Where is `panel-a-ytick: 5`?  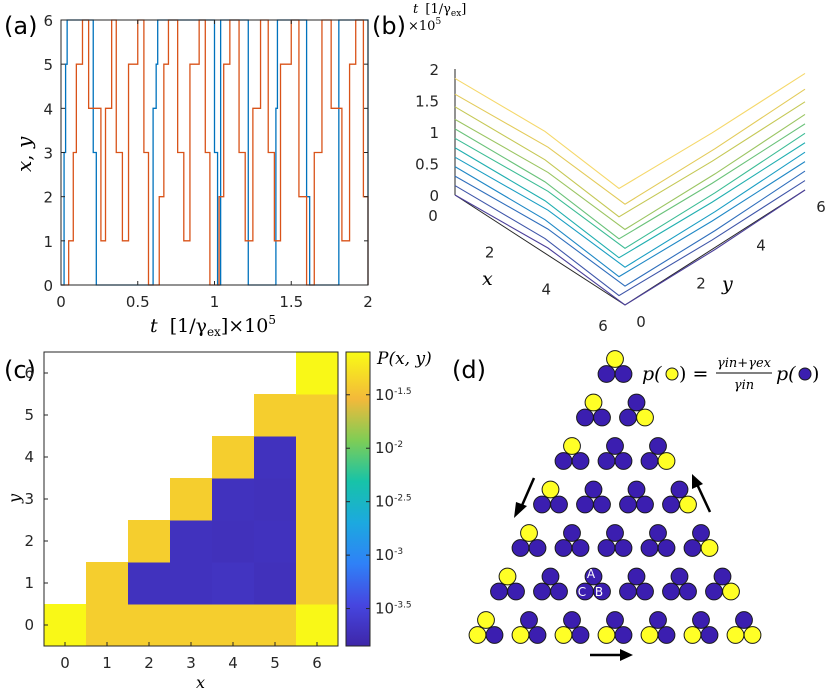 panel-a-ytick: 5 is located at coordinates (48, 65).